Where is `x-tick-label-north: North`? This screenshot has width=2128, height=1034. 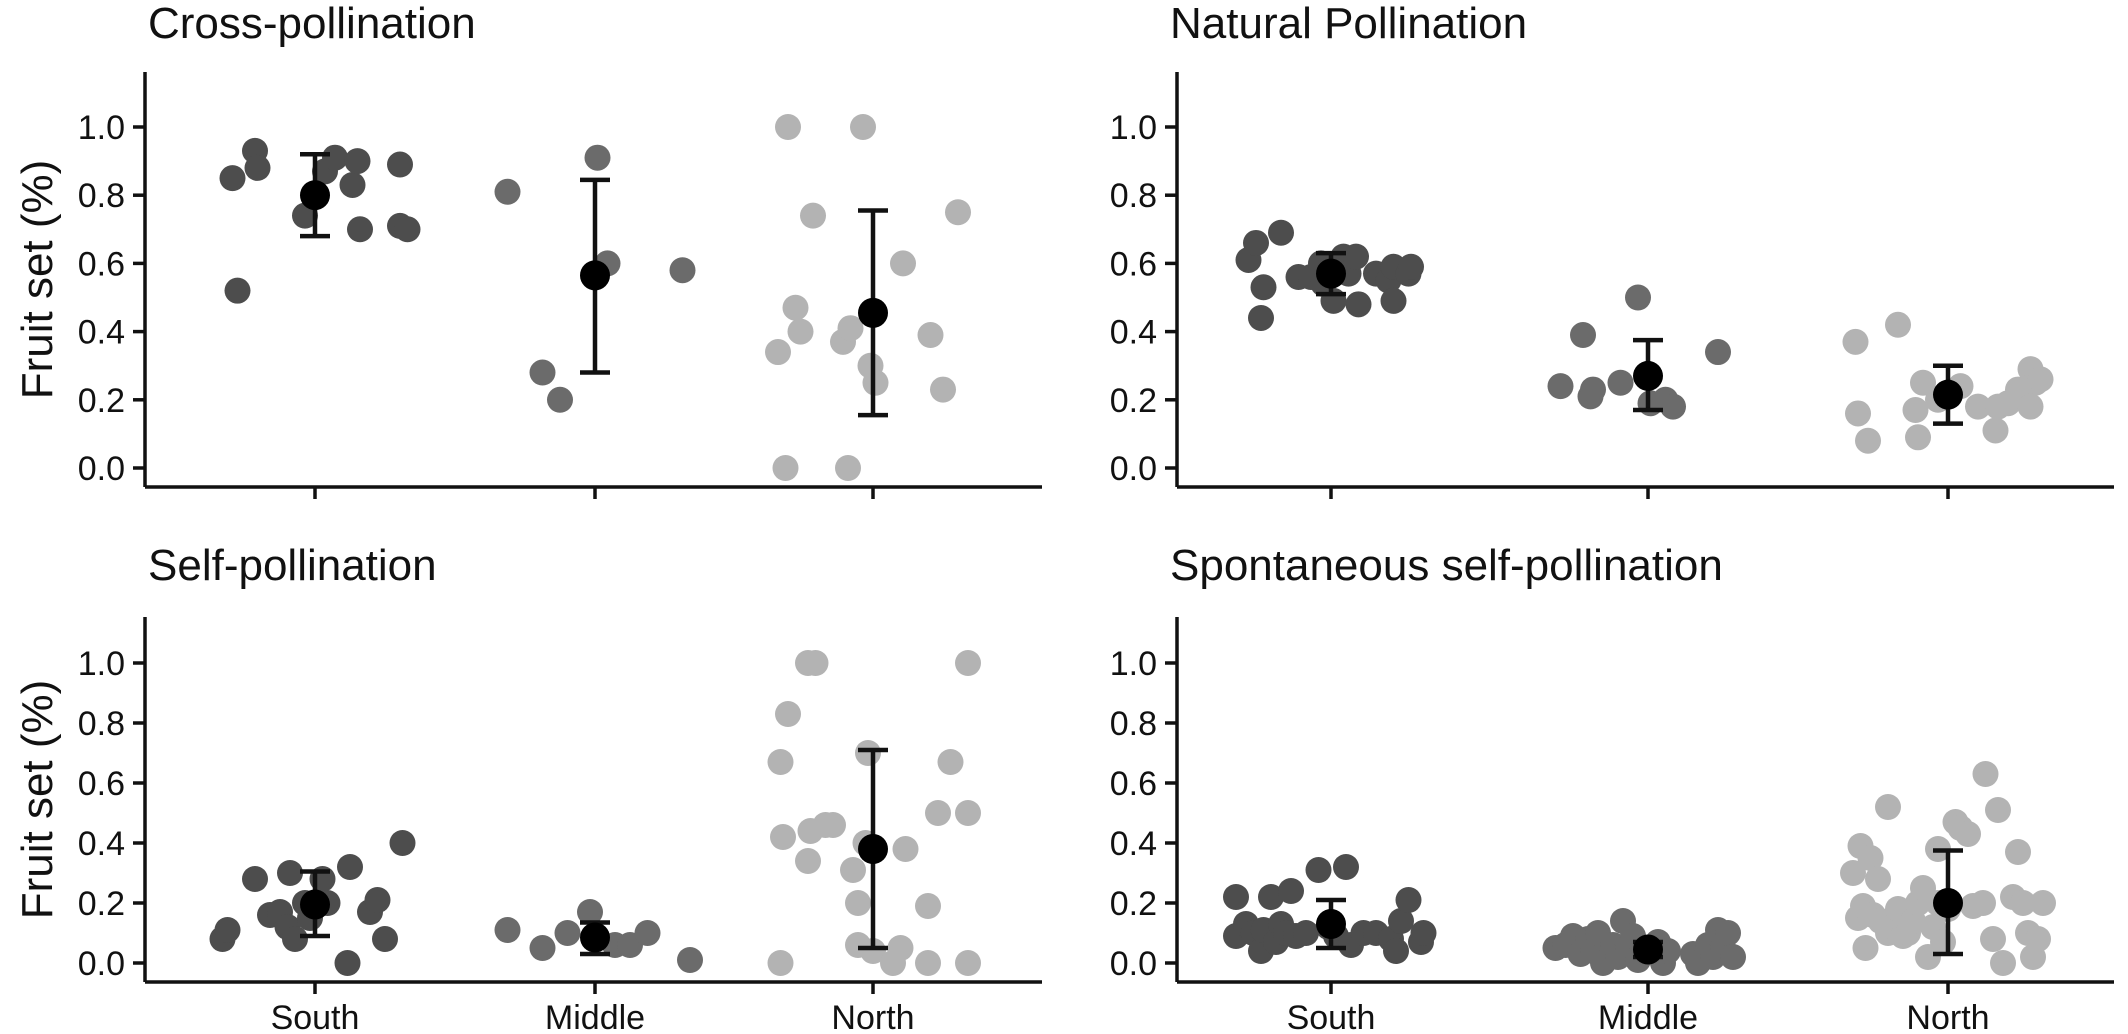 x-tick-label-north: North is located at coordinates (1947, 1016).